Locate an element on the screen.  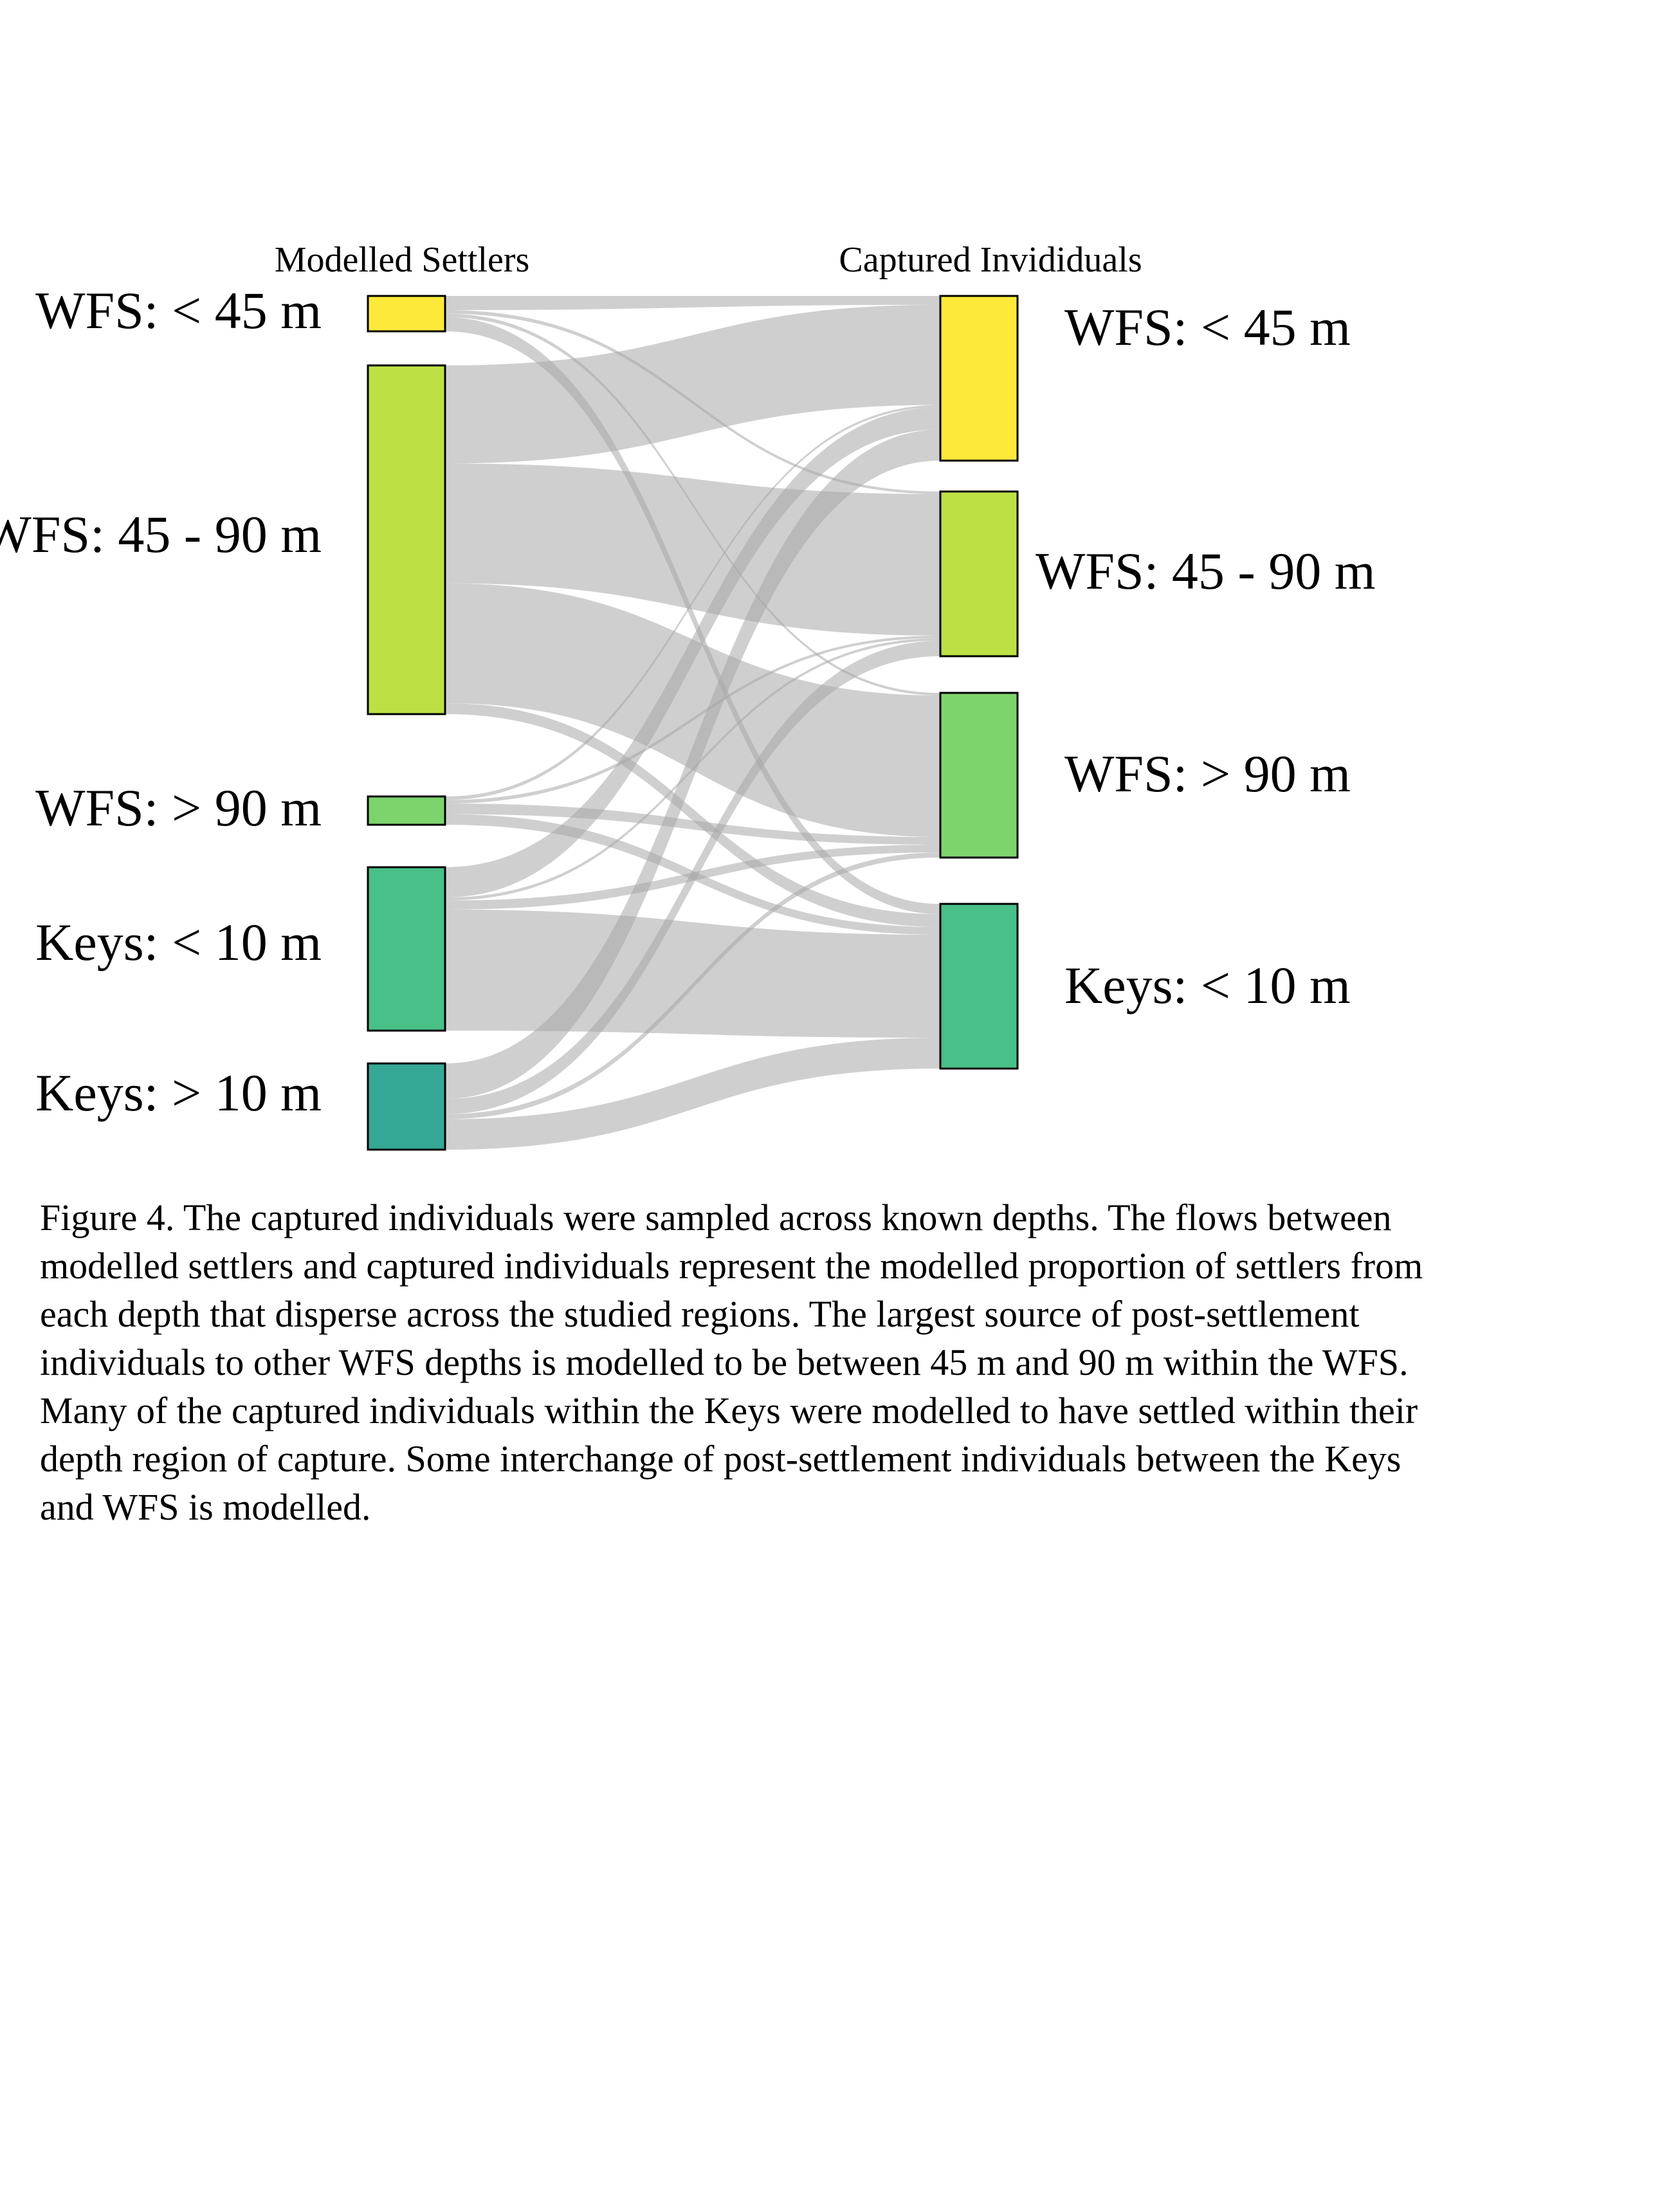
source-label-0: WFS: < 45 m is located at coordinates (178, 310).